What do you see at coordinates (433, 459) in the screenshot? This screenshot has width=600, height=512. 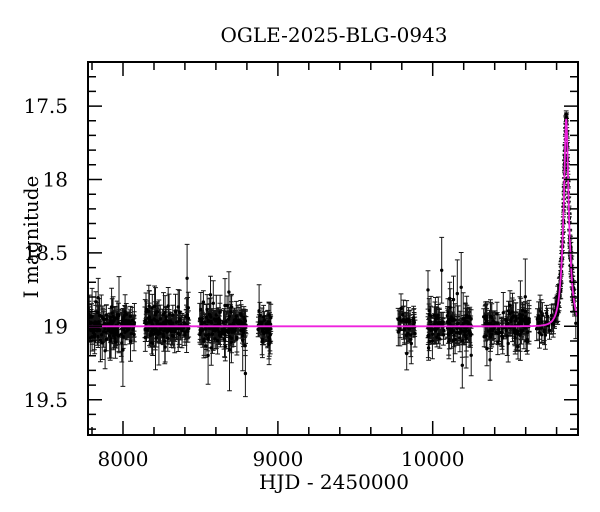 I see `x-tick-label: 10000` at bounding box center [433, 459].